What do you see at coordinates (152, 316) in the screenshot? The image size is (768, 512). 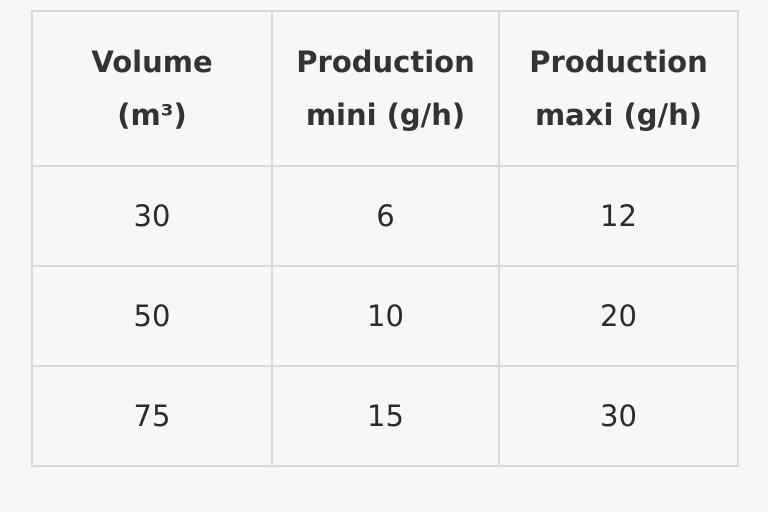 I see `cell: 50` at bounding box center [152, 316].